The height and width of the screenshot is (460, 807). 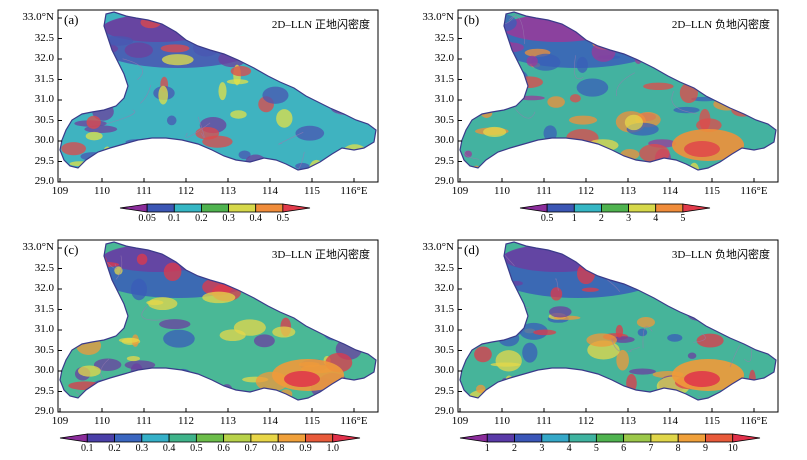 I want to click on colorbar-label: 0.3, so click(x=228, y=218).